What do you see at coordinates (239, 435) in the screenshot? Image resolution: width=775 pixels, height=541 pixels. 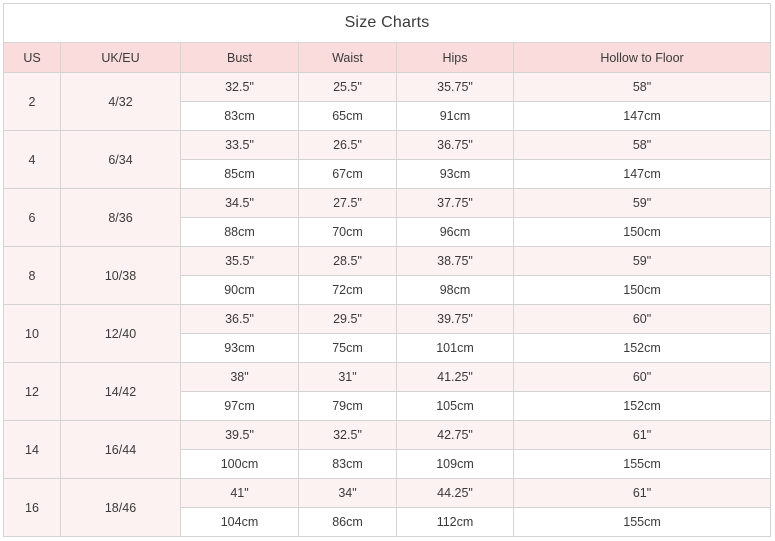 I see `cell-bust-inches: 39.5"` at bounding box center [239, 435].